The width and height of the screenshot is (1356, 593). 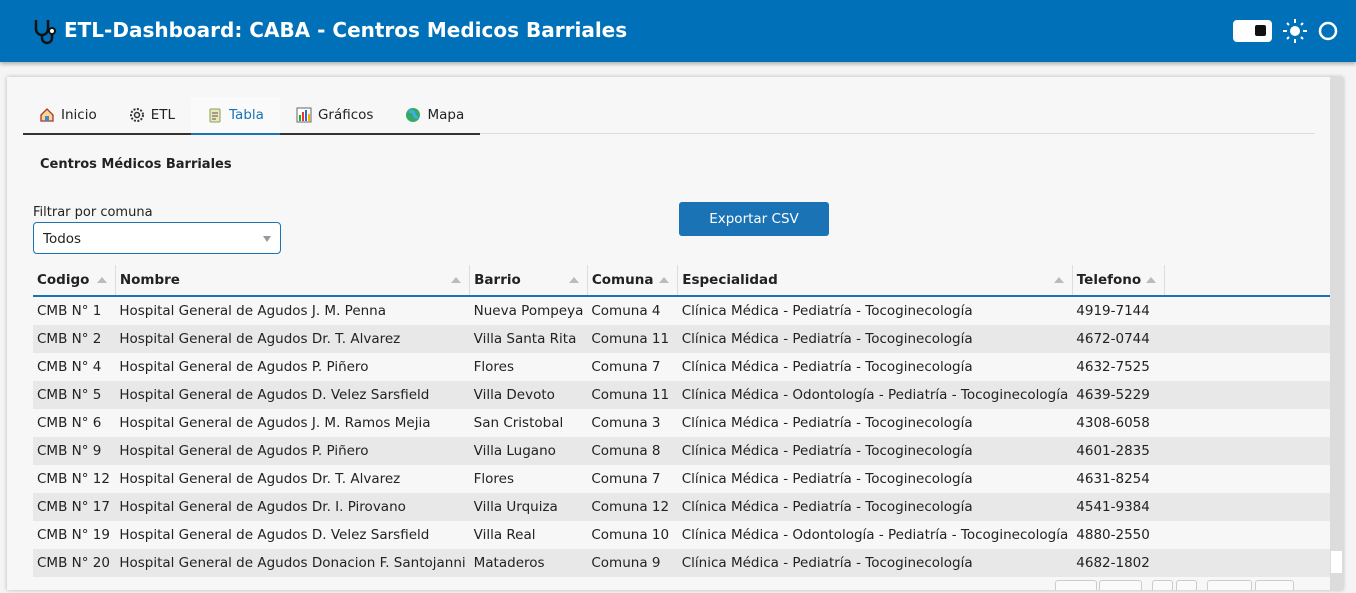 What do you see at coordinates (74, 451) in the screenshot?
I see `table-cell: CMB N° 9` at bounding box center [74, 451].